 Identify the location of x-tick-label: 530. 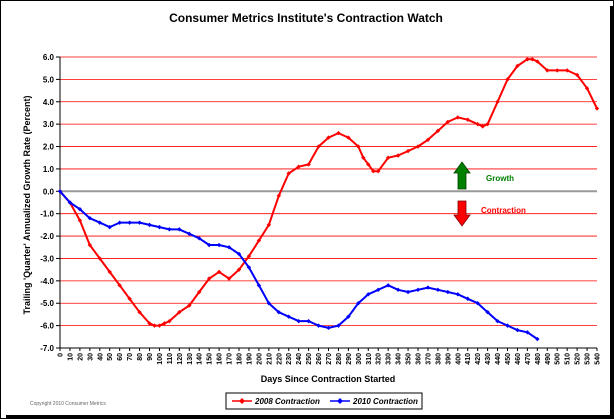
(588, 359).